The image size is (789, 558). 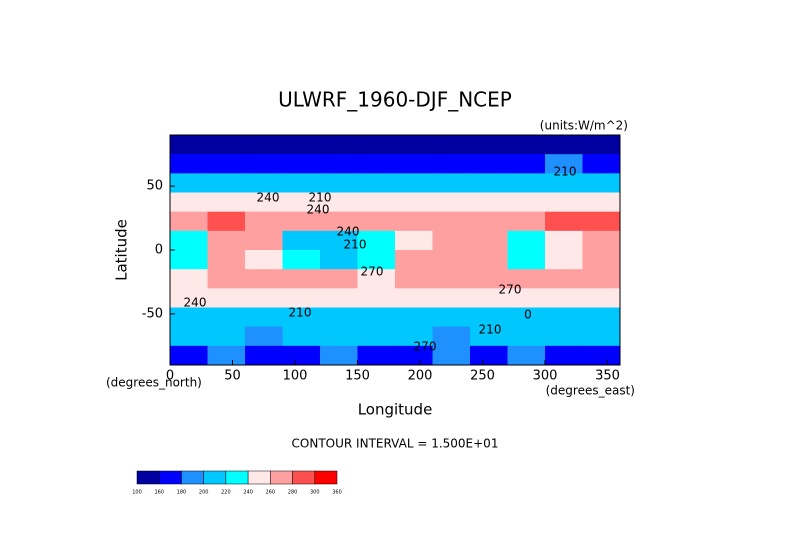 I want to click on x-tick-label: 100, so click(x=295, y=376).